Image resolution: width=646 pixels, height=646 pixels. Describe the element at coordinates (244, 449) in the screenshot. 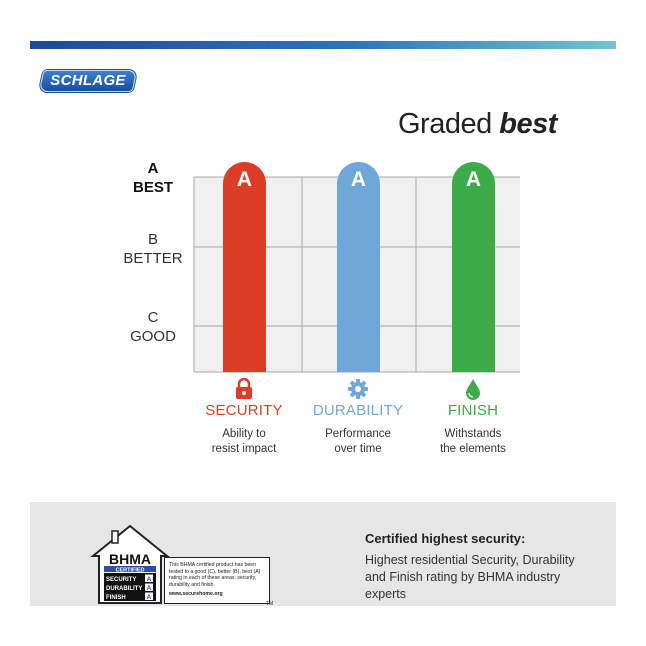

I see `description-line: resist impact` at that location.